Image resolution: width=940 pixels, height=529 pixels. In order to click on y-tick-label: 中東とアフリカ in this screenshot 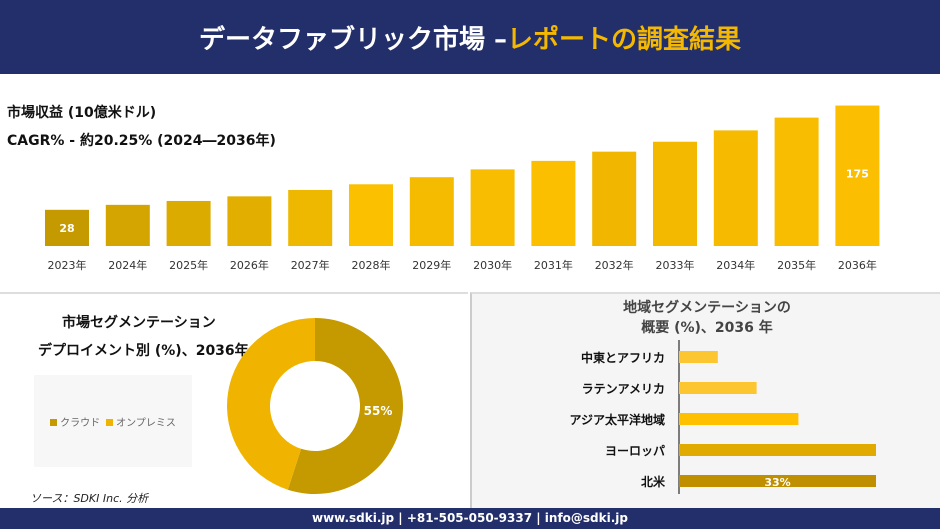, I will do `click(623, 357)`.